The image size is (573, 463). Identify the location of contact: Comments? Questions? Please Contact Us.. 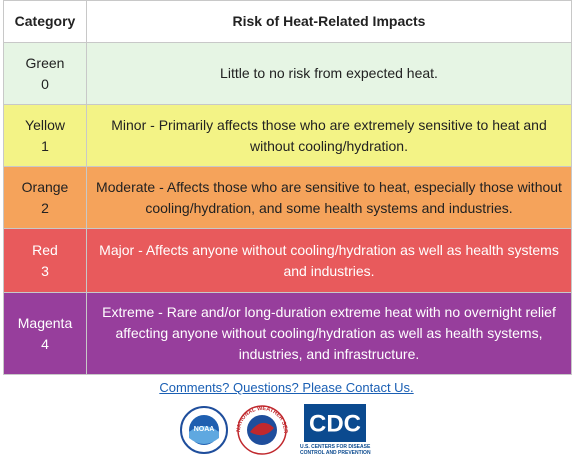
(286, 387).